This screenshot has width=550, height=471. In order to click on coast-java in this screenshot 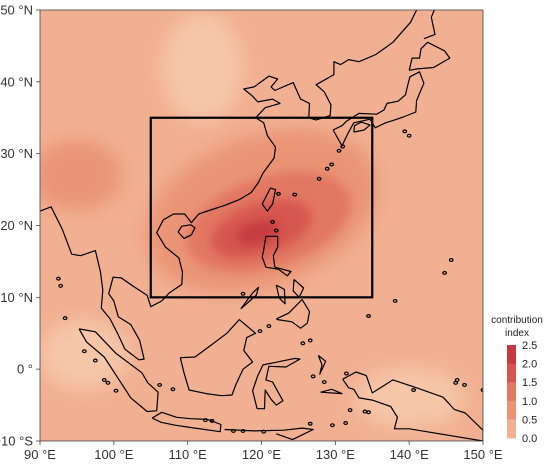, I will do `click(186, 422)`.